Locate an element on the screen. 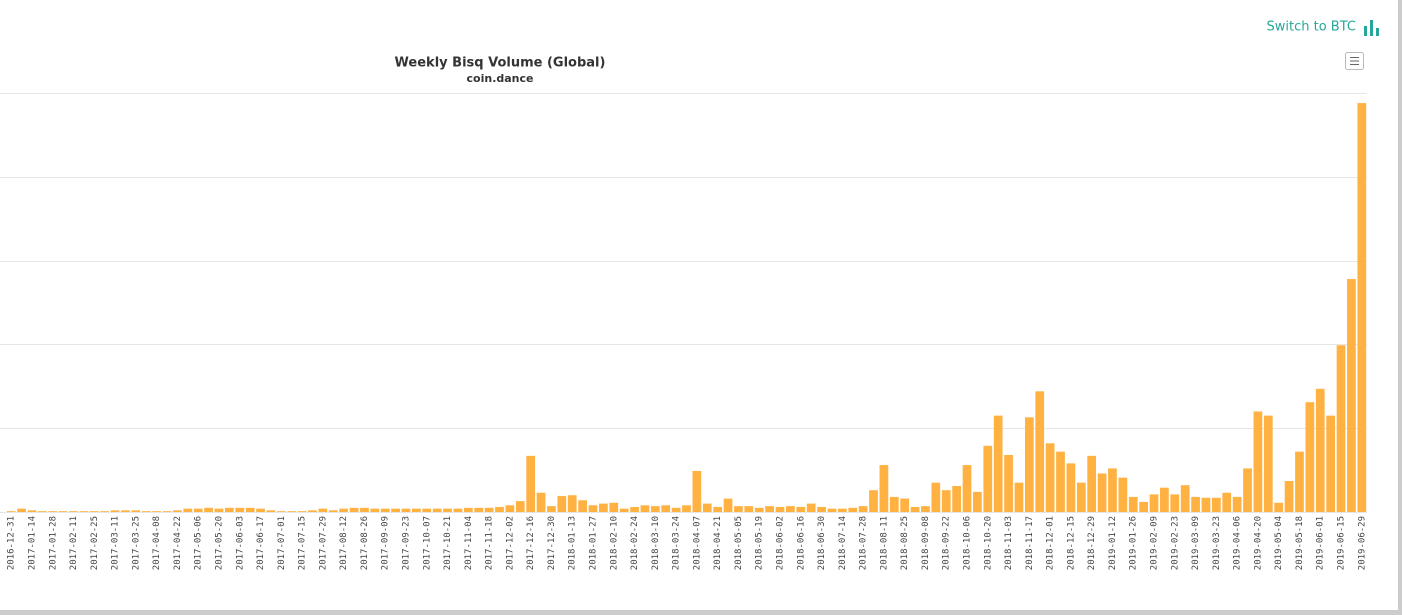 The height and width of the screenshot is (615, 1402). x-tick-label: 2019-01-12 is located at coordinates (1113, 543).